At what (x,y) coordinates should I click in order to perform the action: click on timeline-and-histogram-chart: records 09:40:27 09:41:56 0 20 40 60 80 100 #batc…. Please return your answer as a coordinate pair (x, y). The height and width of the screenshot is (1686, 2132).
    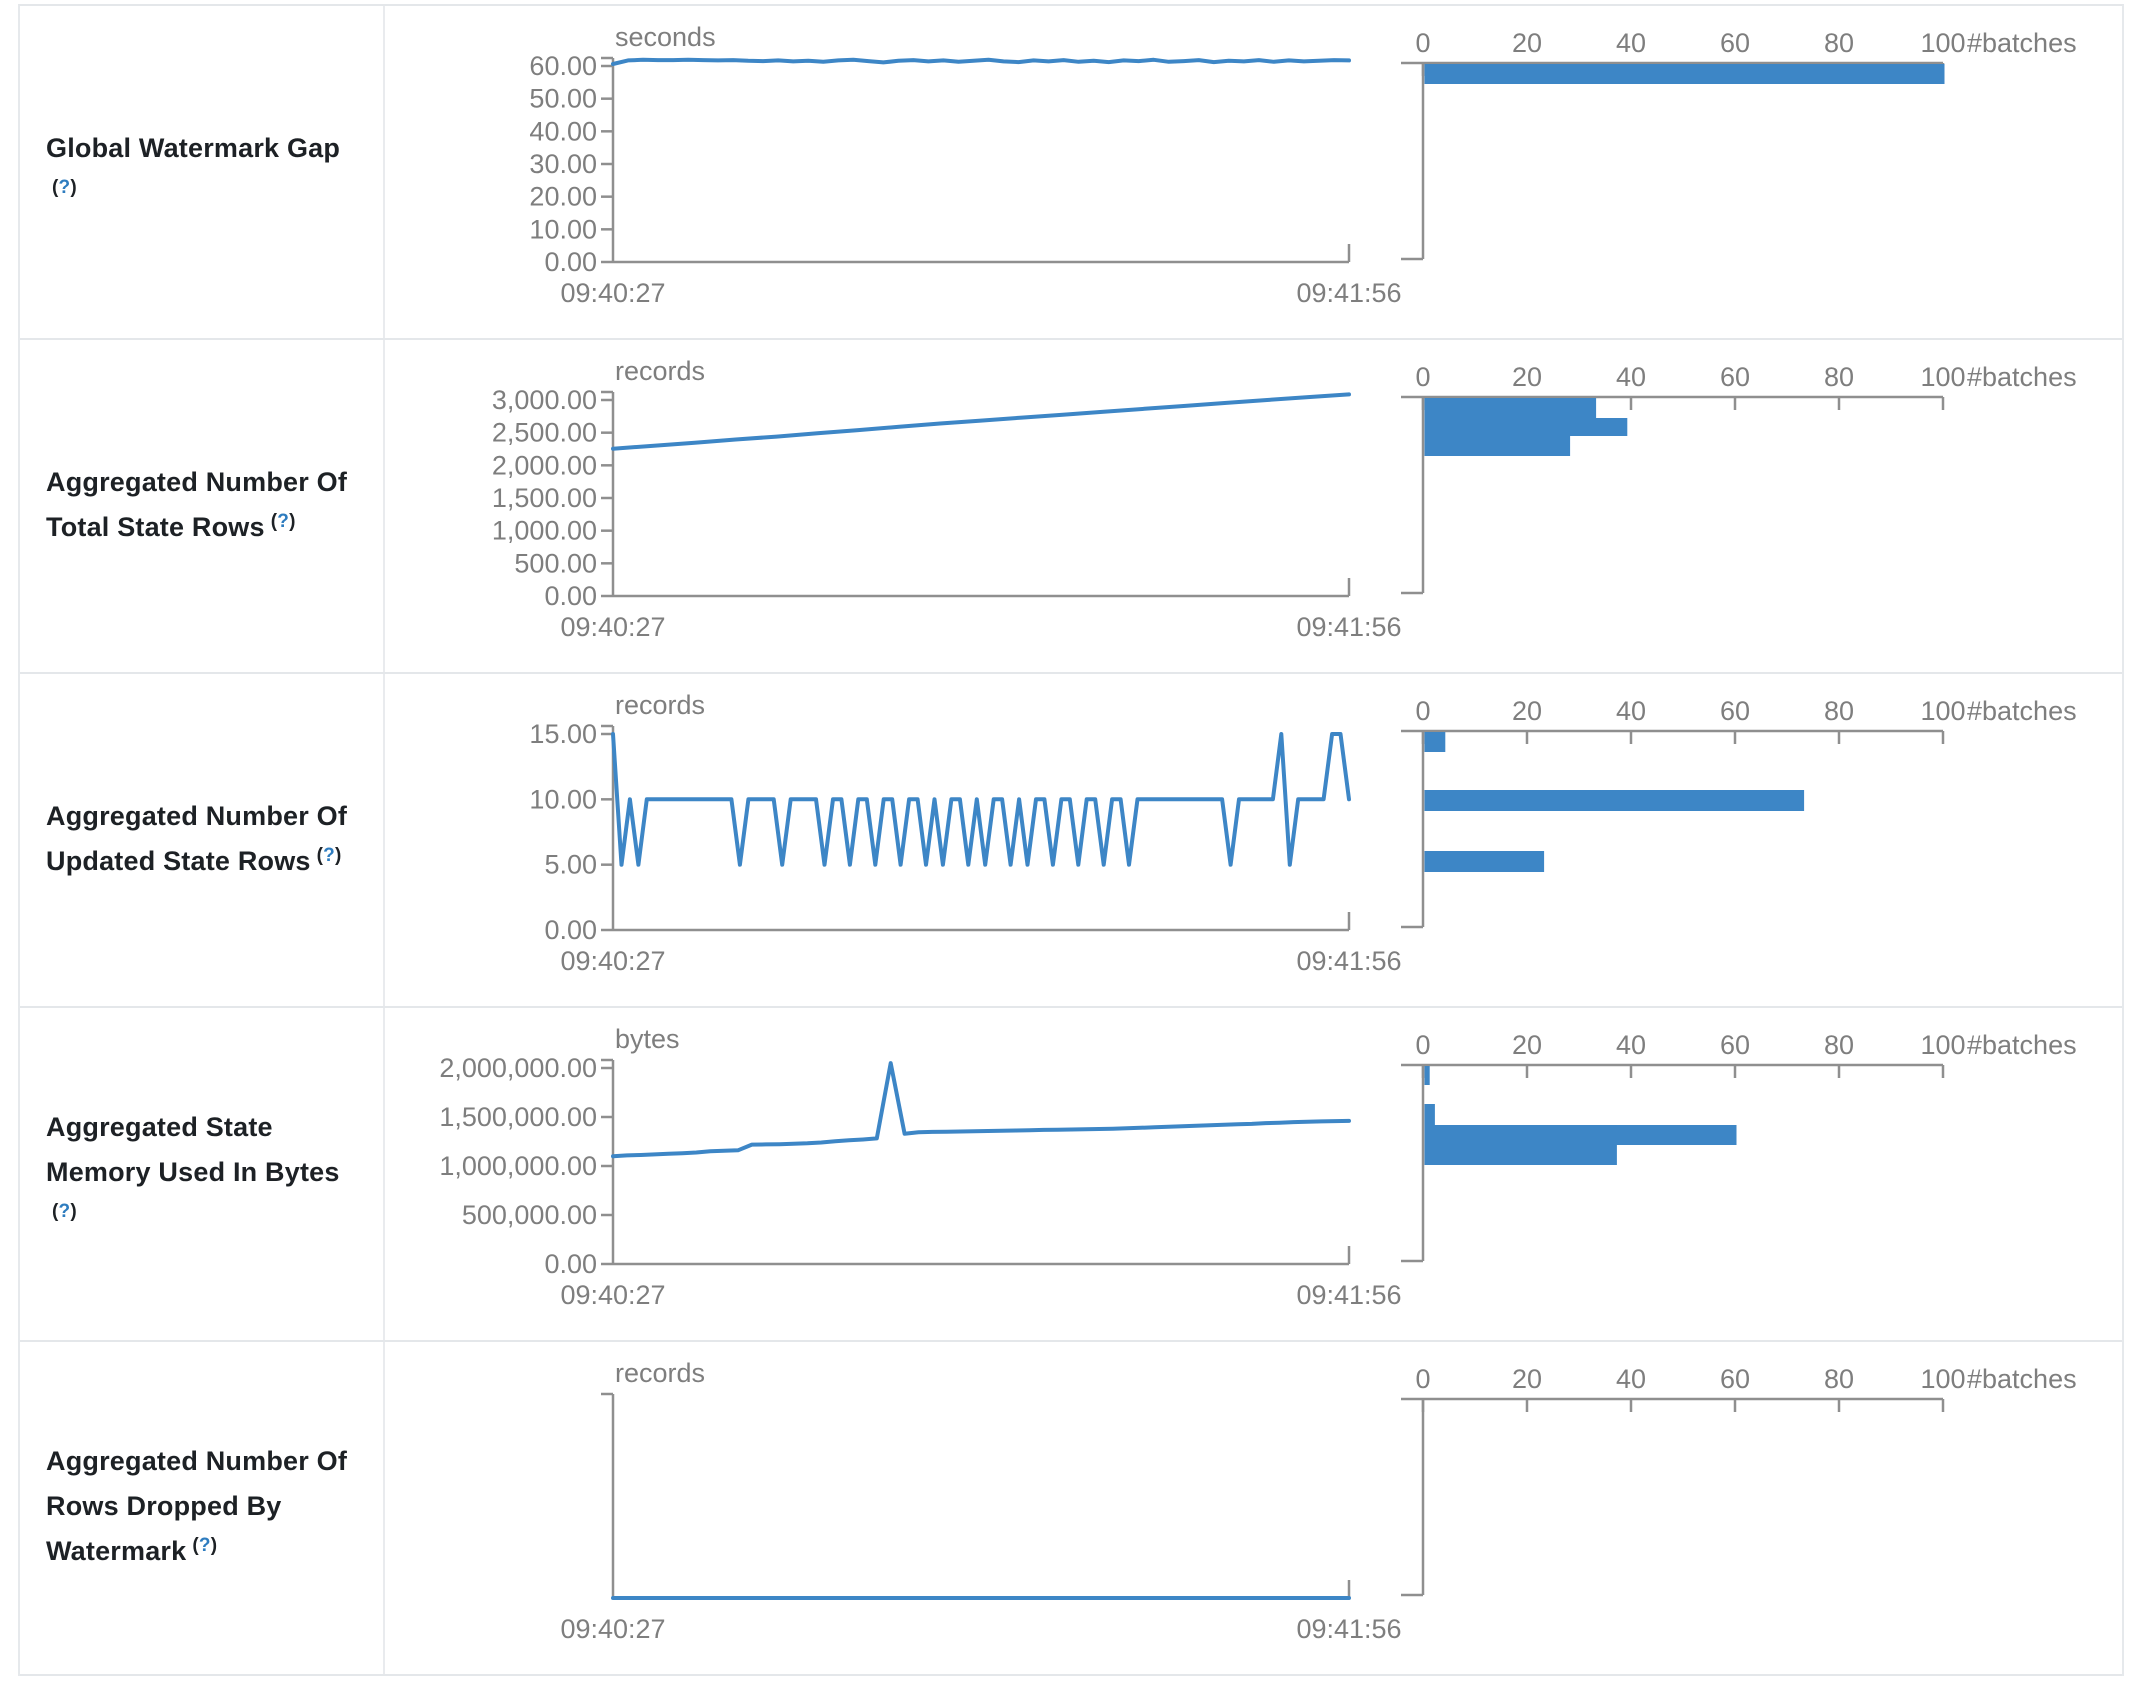
    Looking at the image, I should click on (1318, 1501).